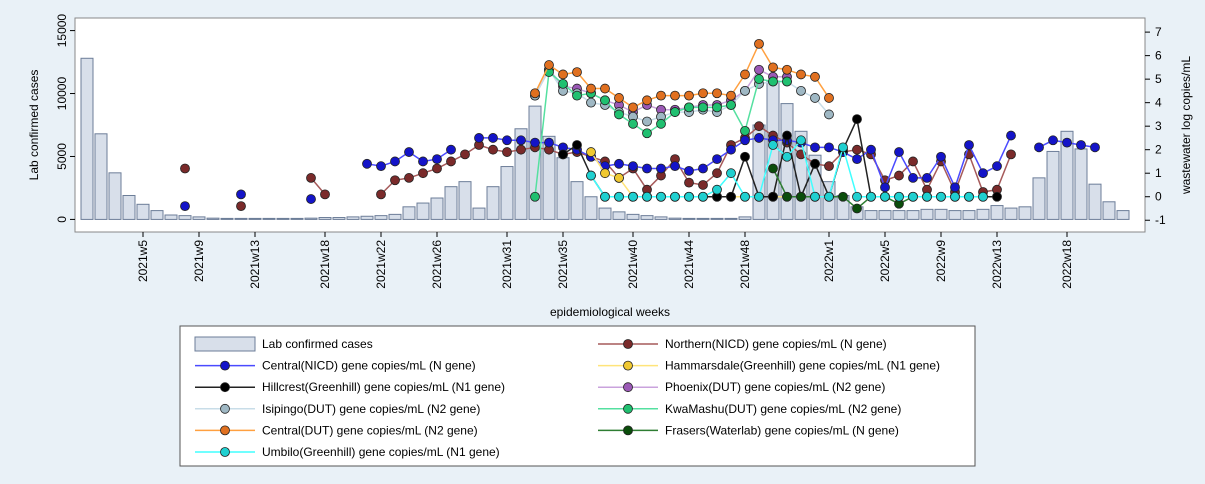  What do you see at coordinates (369, 366) in the screenshot?
I see `legend-label: Central(NICD) gene copies/mL (N gene)` at bounding box center [369, 366].